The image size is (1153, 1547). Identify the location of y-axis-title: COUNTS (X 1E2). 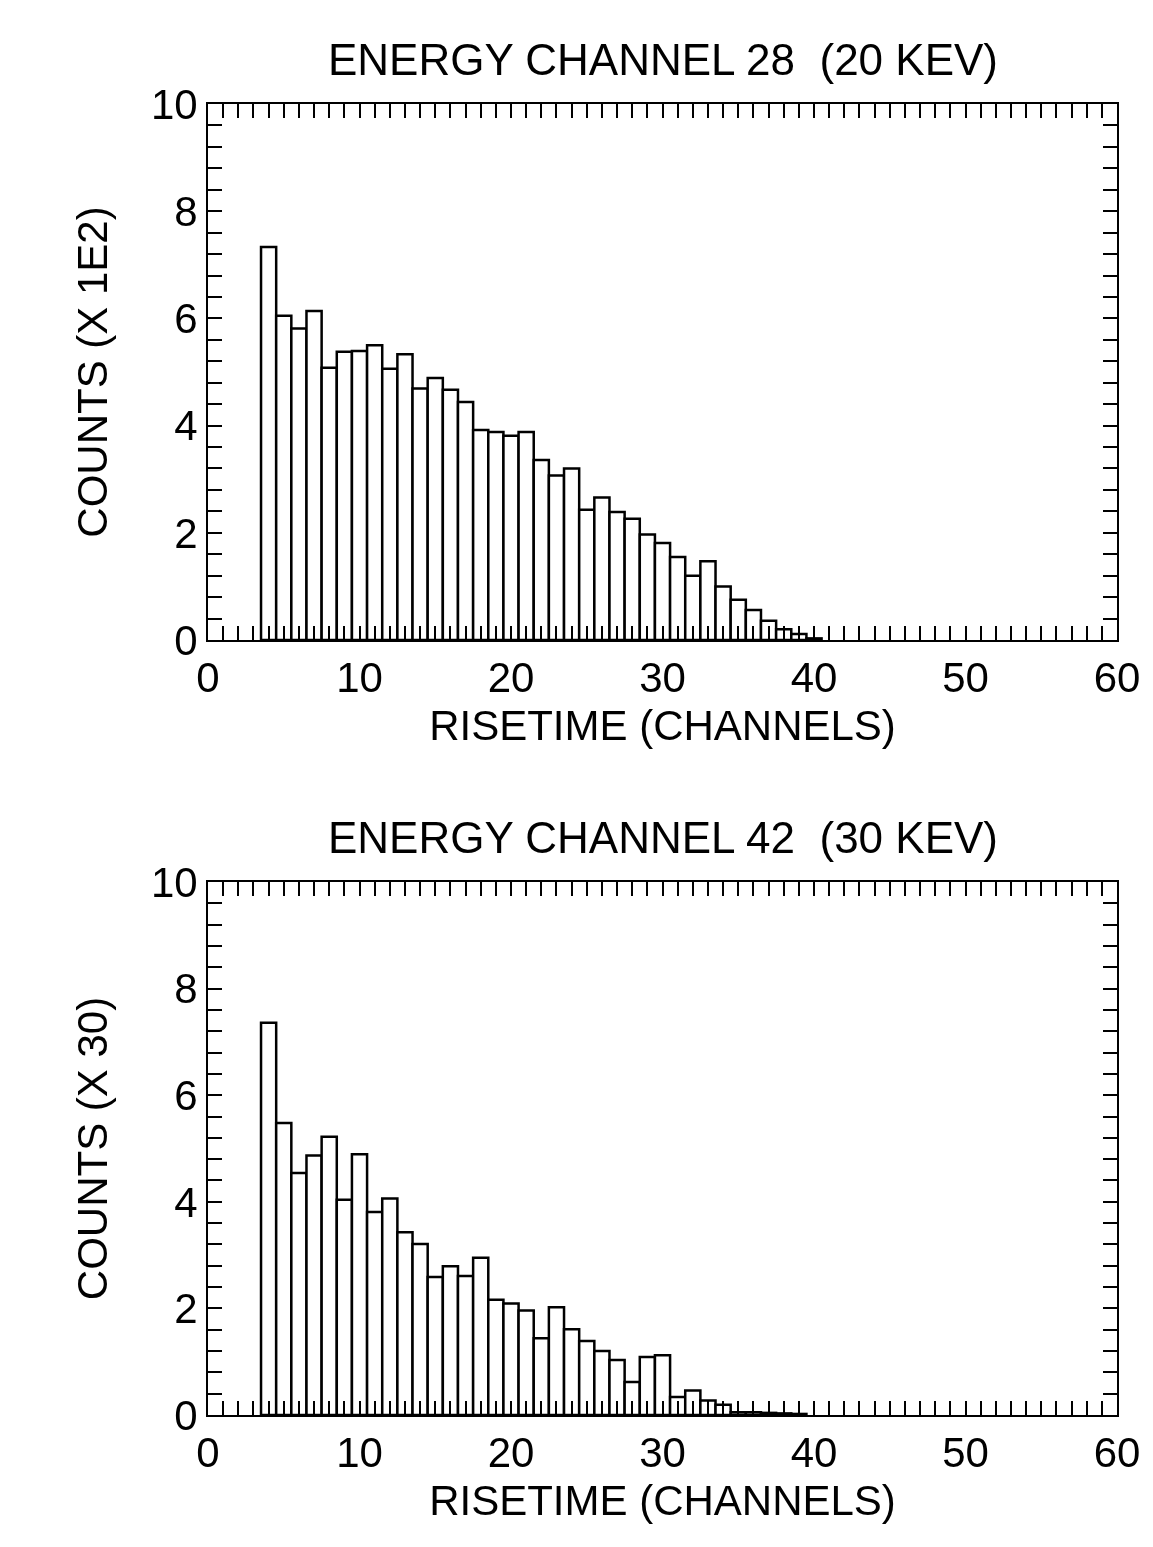
(93, 372).